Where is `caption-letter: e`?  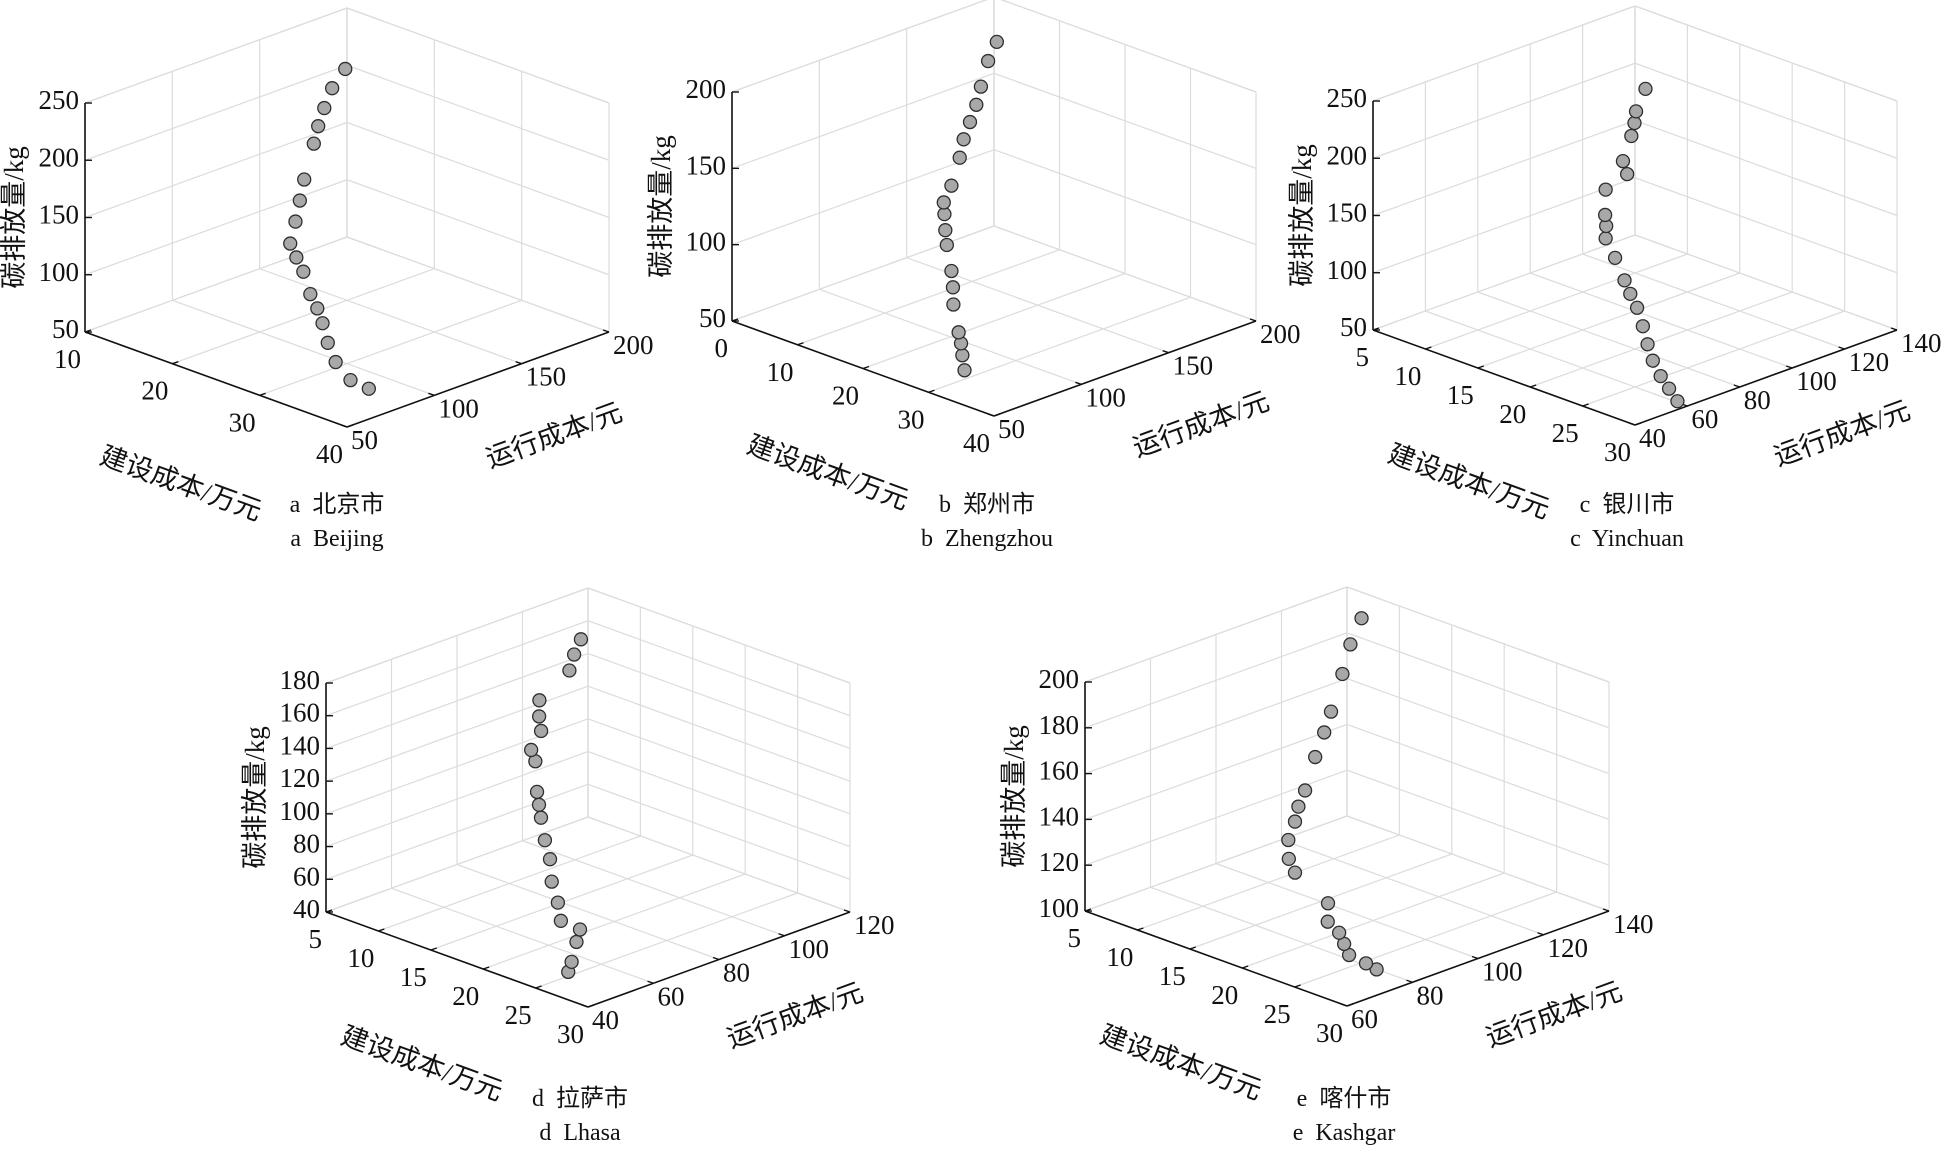
caption-letter: e is located at coordinates (1308, 1099).